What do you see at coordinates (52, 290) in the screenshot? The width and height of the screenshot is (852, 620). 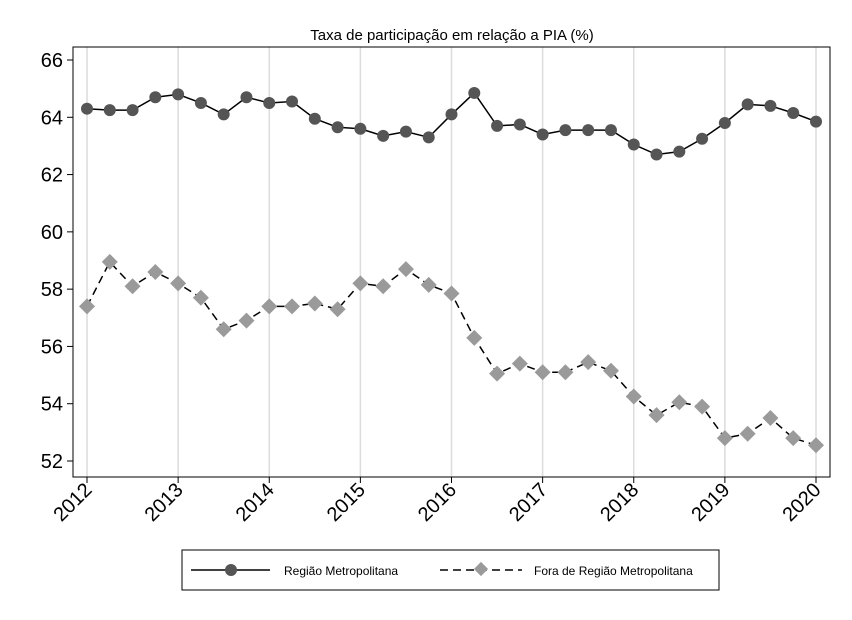 I see `y-tick-label: 58` at bounding box center [52, 290].